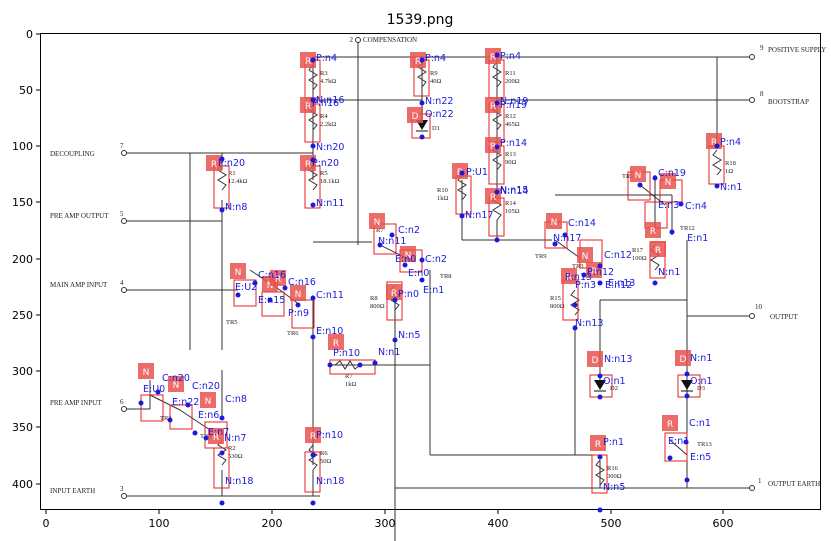 This screenshot has height=541, width=831. Describe the element at coordinates (330, 481) in the screenshot. I see `annotation-text: N:n18` at that location.